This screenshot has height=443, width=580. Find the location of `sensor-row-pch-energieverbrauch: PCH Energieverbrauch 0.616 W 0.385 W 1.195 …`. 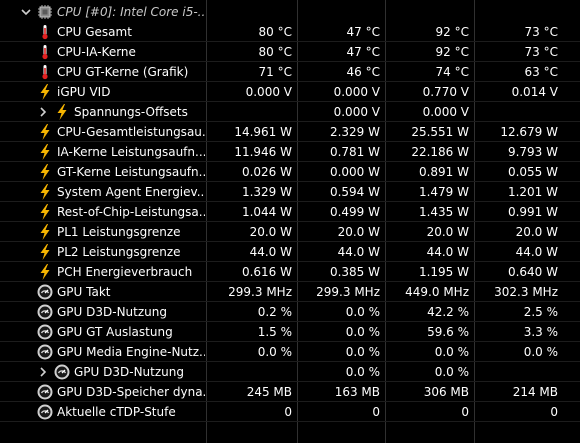

sensor-row-pch-energieverbrauch: PCH Energieverbrauch 0.616 W 0.385 W 1.195 … is located at coordinates (290, 272).